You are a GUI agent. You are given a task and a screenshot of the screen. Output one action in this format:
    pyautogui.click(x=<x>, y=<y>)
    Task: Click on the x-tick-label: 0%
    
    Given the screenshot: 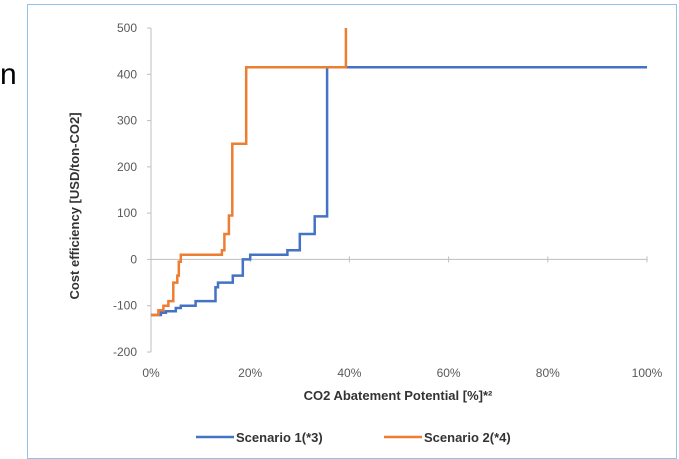 What is the action you would take?
    pyautogui.click(x=151, y=373)
    